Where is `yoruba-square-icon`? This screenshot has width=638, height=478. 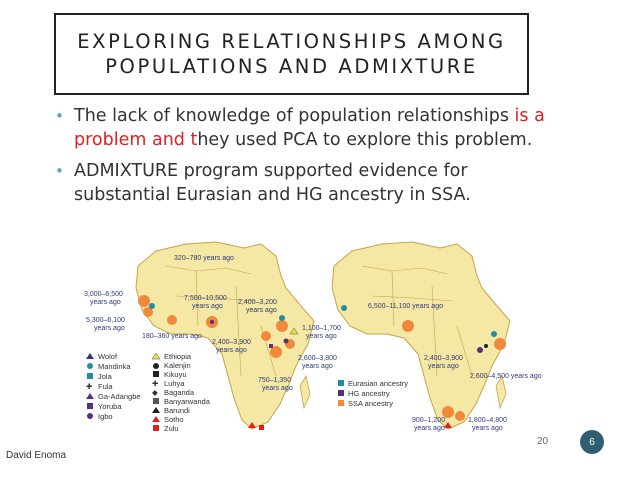
yoruba-square-icon is located at coordinates (90, 406).